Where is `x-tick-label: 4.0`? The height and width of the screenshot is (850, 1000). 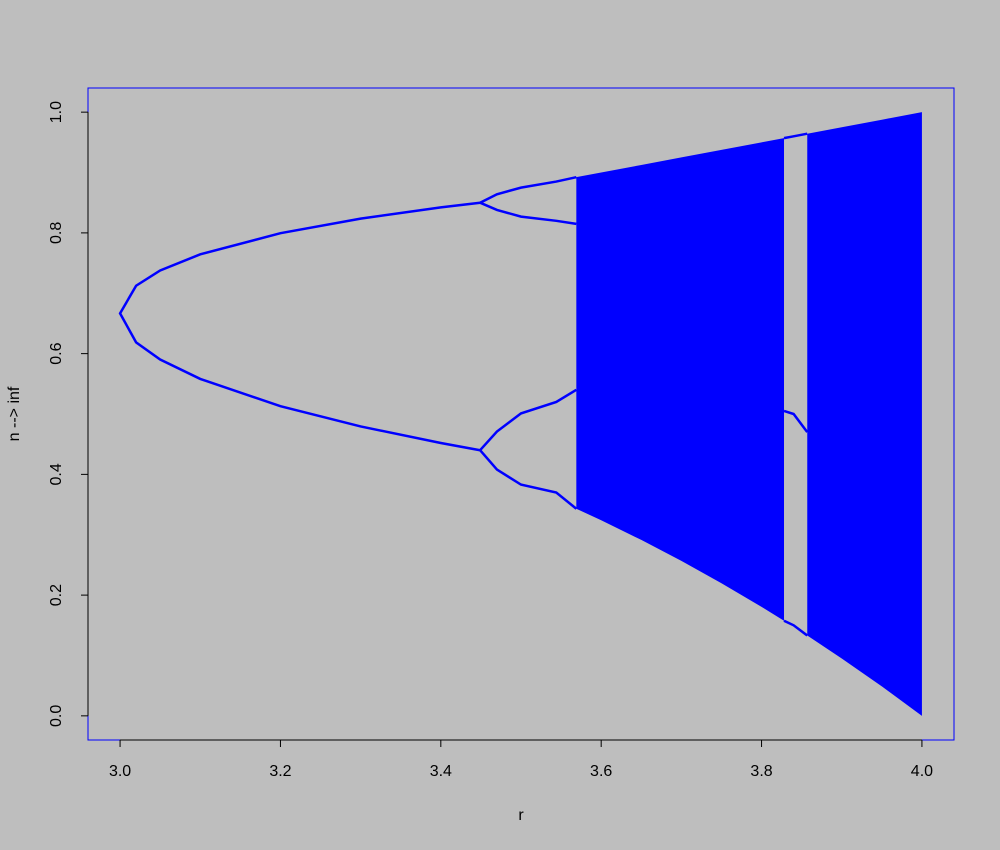 x-tick-label: 4.0 is located at coordinates (922, 771).